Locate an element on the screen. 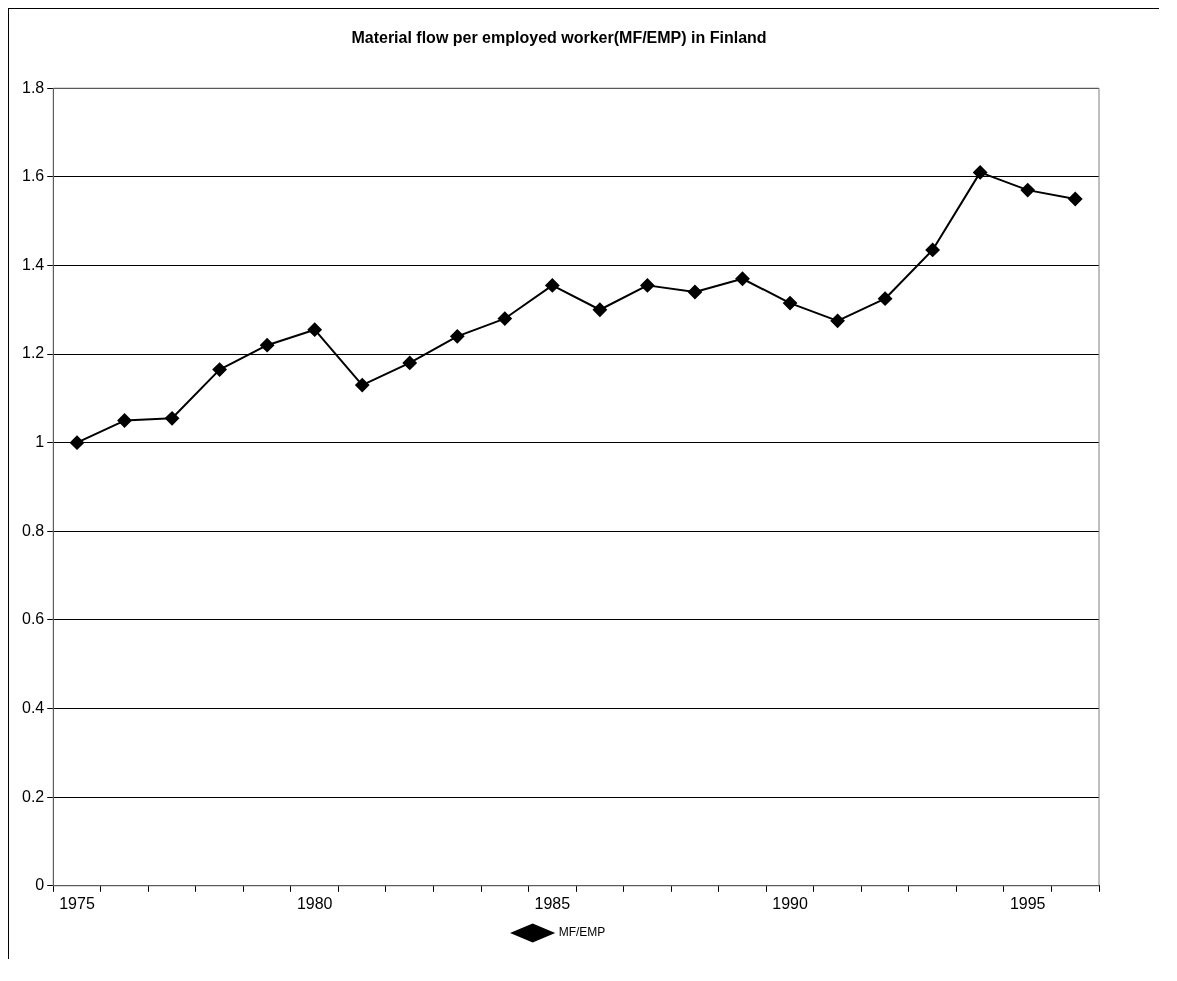 This screenshot has width=1177, height=981. y-tick-label: 0.4 is located at coordinates (33, 707).